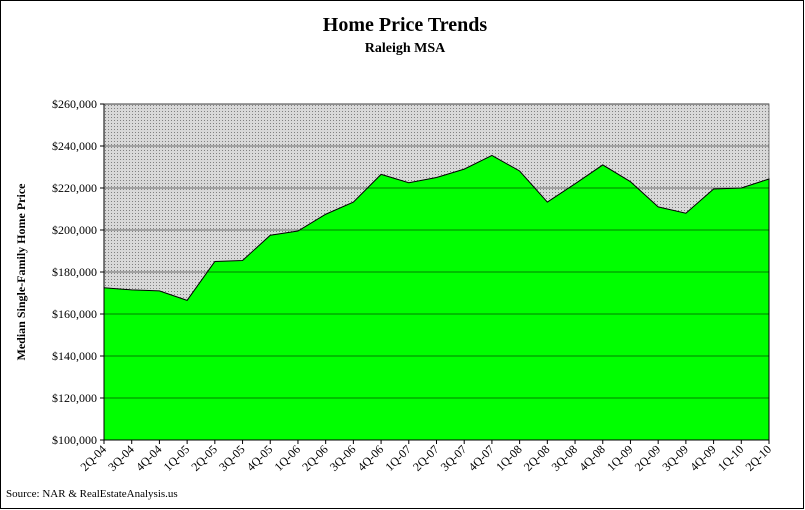 The width and height of the screenshot is (805, 510). What do you see at coordinates (405, 25) in the screenshot?
I see `chart-title: Home Price Trends` at bounding box center [405, 25].